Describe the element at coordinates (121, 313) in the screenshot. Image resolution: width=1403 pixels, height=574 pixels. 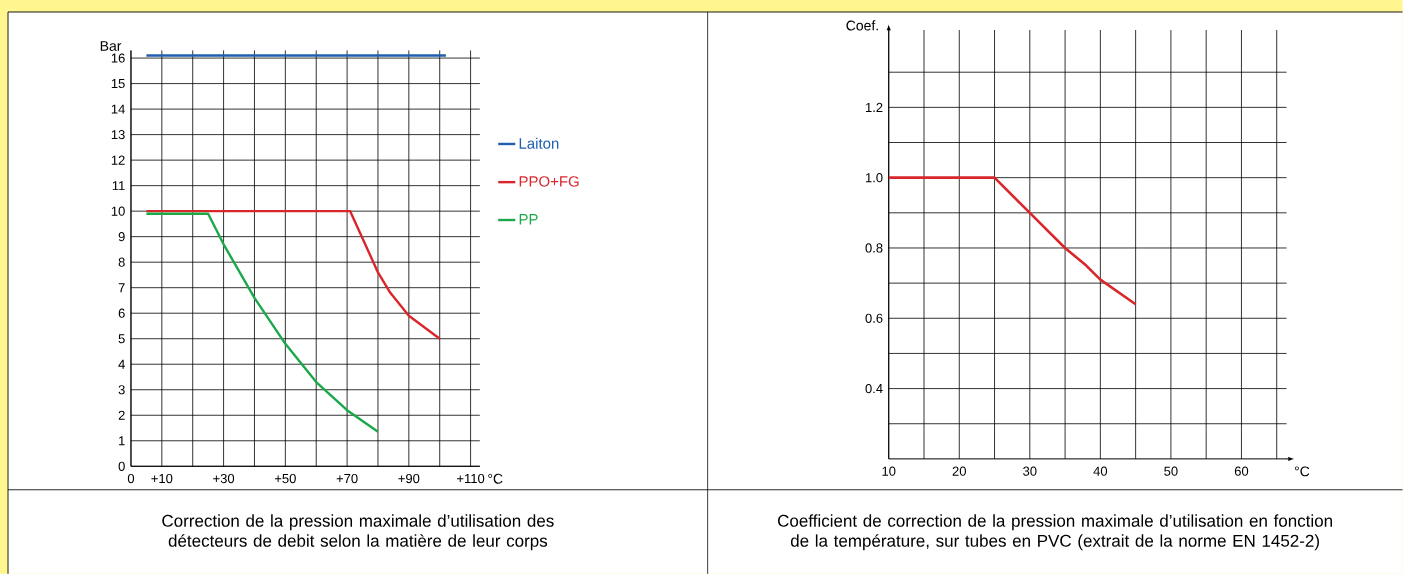
I see `y-tick-label: 6` at that location.